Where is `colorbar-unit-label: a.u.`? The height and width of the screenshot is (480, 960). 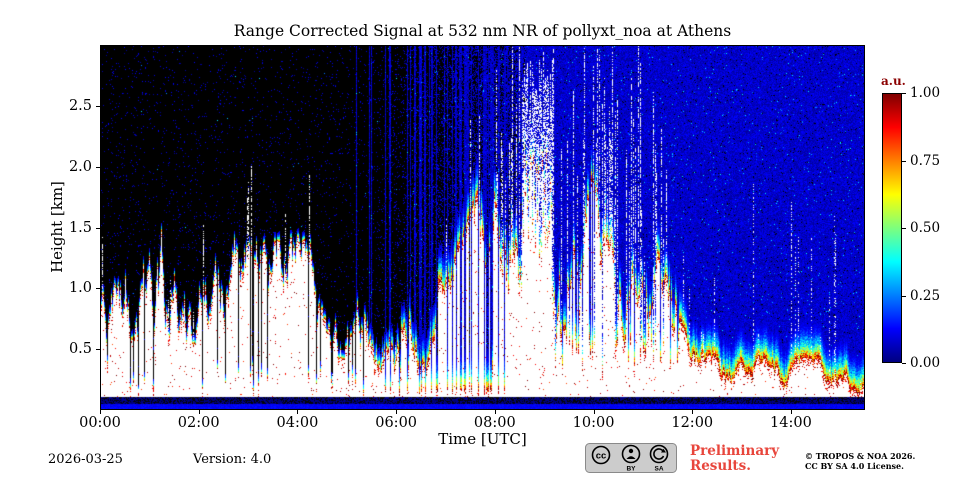 colorbar-unit-label: a.u. is located at coordinates (893, 81).